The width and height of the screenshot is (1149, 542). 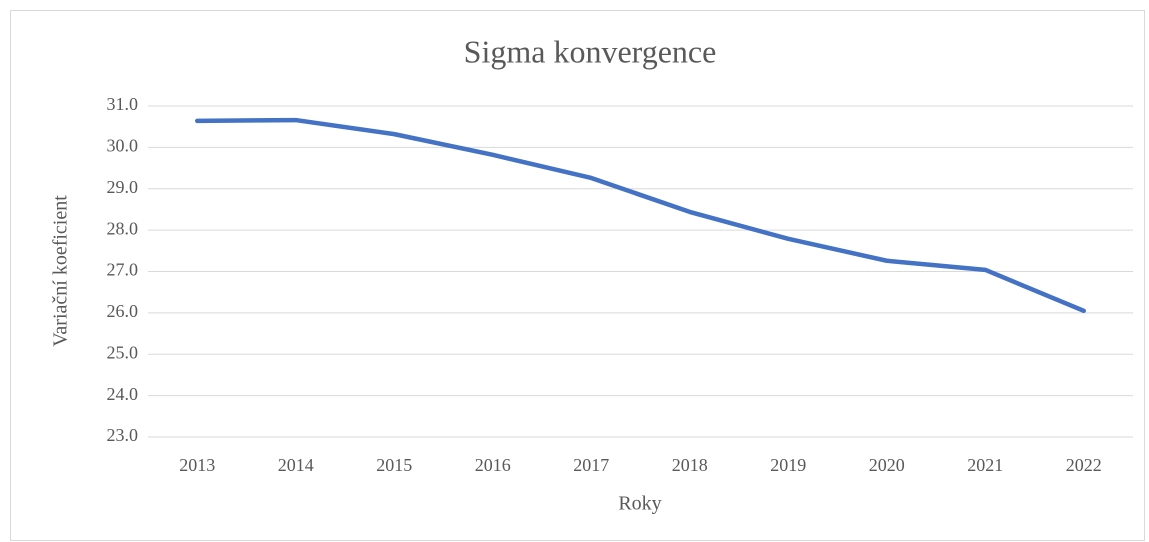 What do you see at coordinates (985, 465) in the screenshot?
I see `x-tick-label: 2021` at bounding box center [985, 465].